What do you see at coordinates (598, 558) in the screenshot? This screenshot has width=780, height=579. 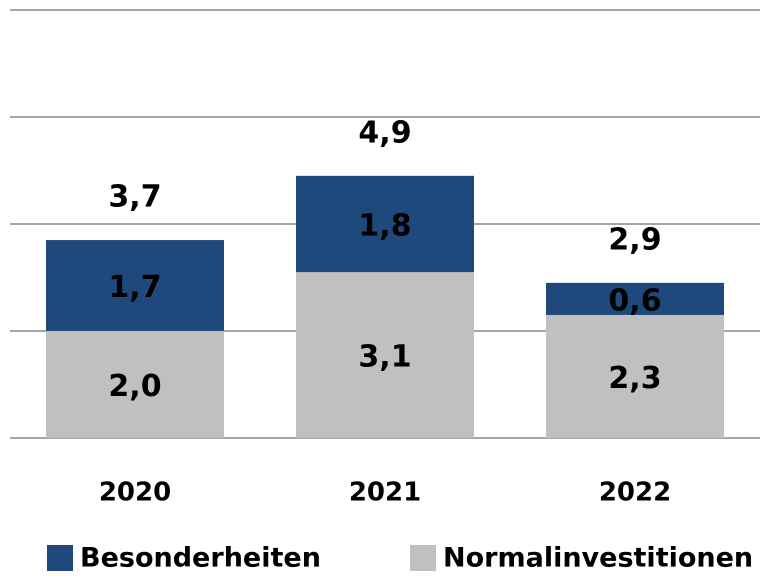 I see `legend-label: Normalinvestitionen` at bounding box center [598, 558].